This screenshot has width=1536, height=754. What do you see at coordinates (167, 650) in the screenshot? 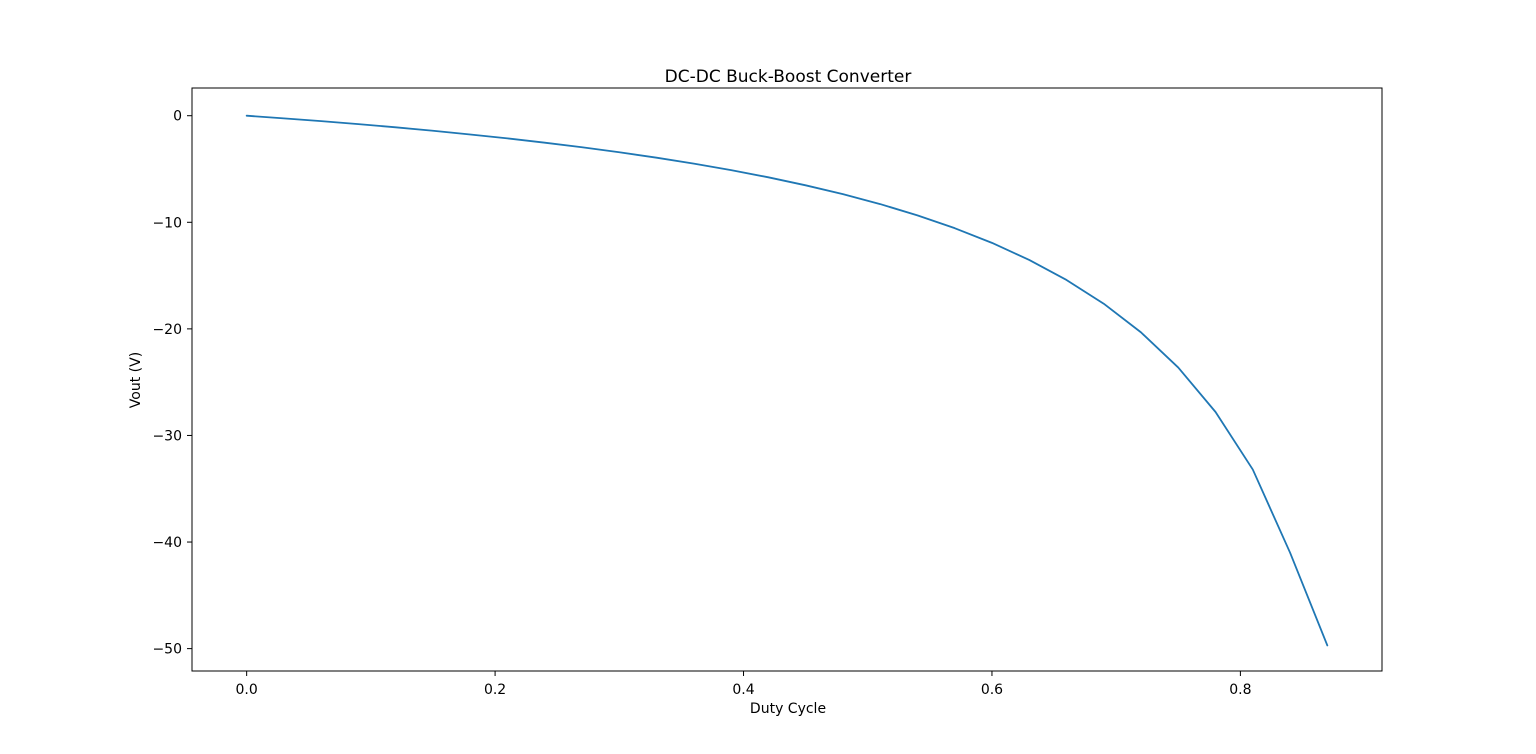
I see `y-tick-label: −50` at bounding box center [167, 650].